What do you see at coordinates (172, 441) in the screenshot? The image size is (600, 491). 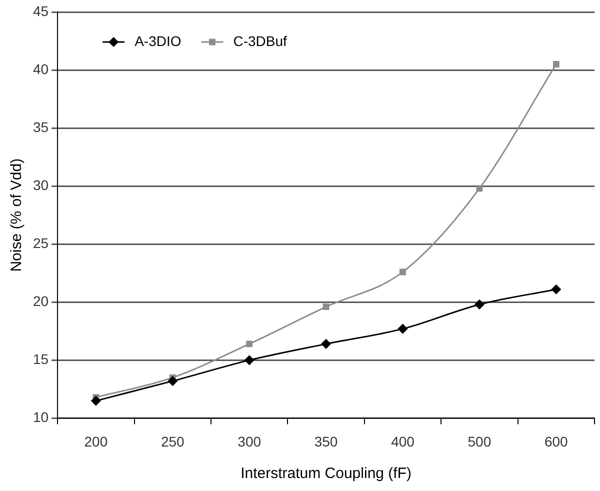 I see `x-tick-label: 250` at bounding box center [172, 441].